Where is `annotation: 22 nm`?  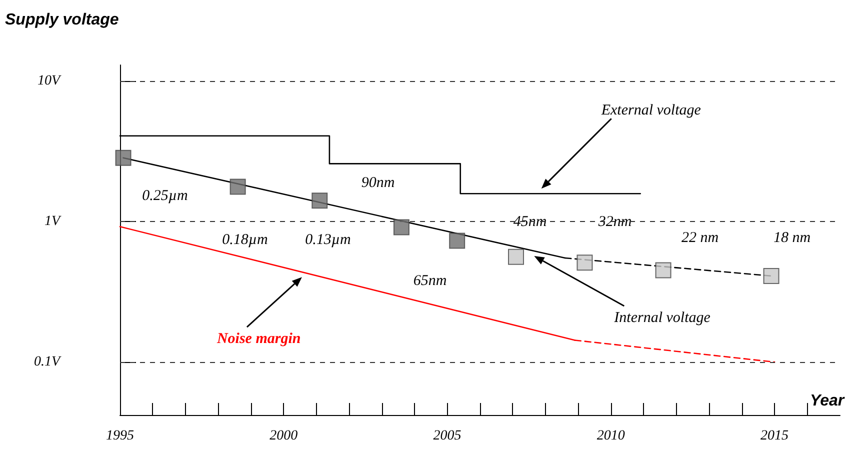
annotation: 22 nm is located at coordinates (700, 238).